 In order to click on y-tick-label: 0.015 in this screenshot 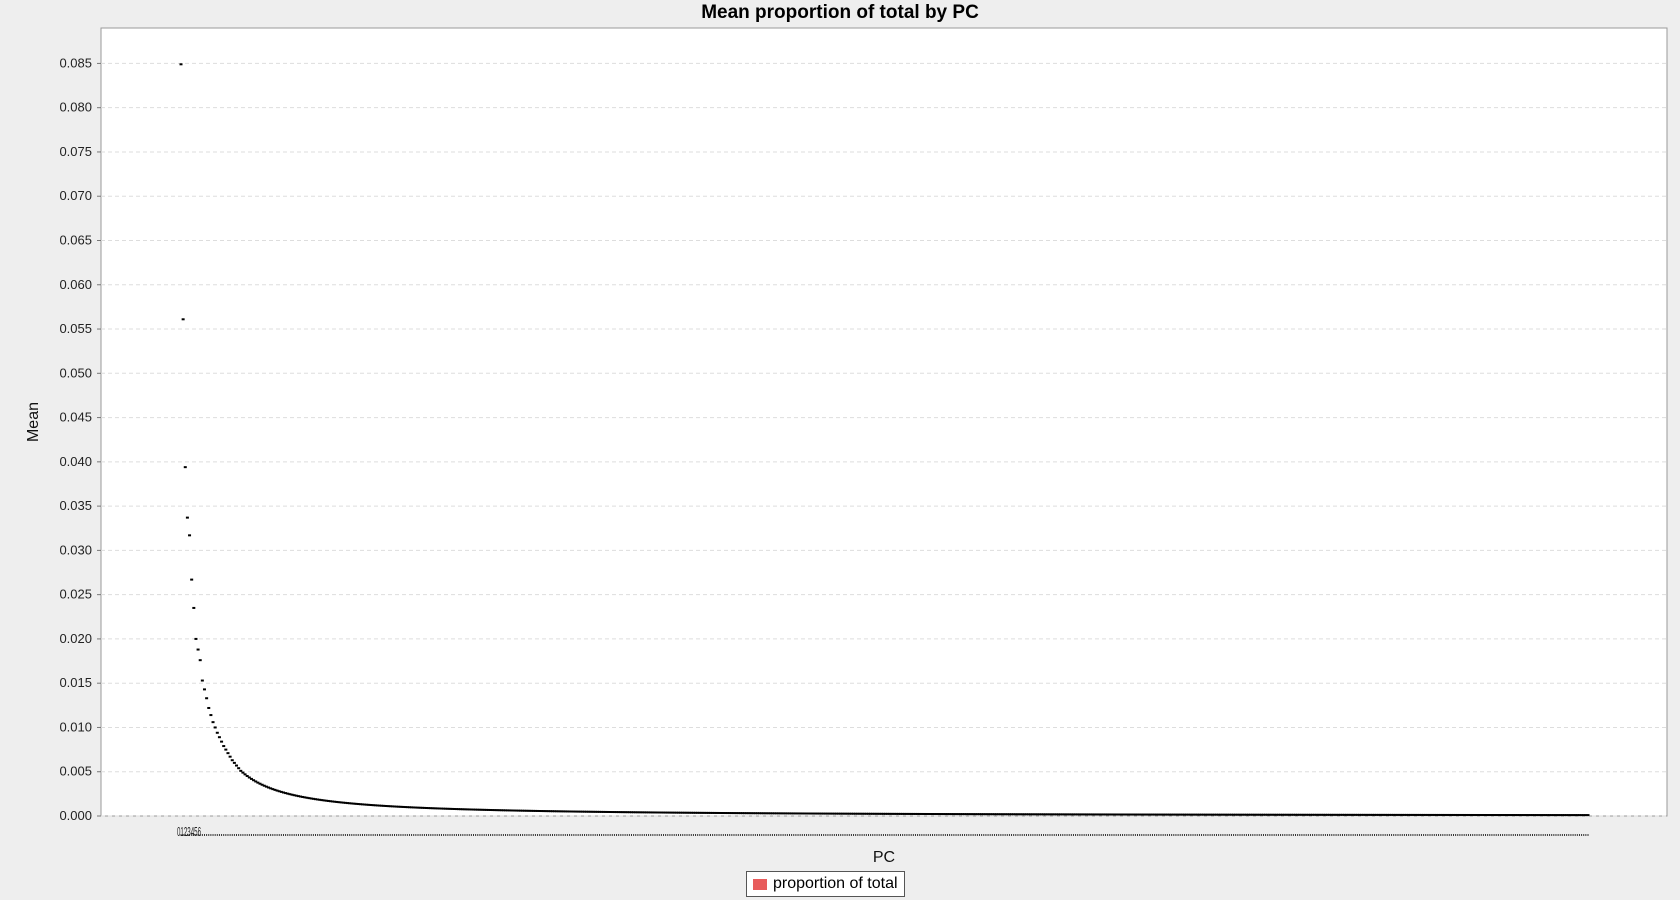, I will do `click(75, 682)`.